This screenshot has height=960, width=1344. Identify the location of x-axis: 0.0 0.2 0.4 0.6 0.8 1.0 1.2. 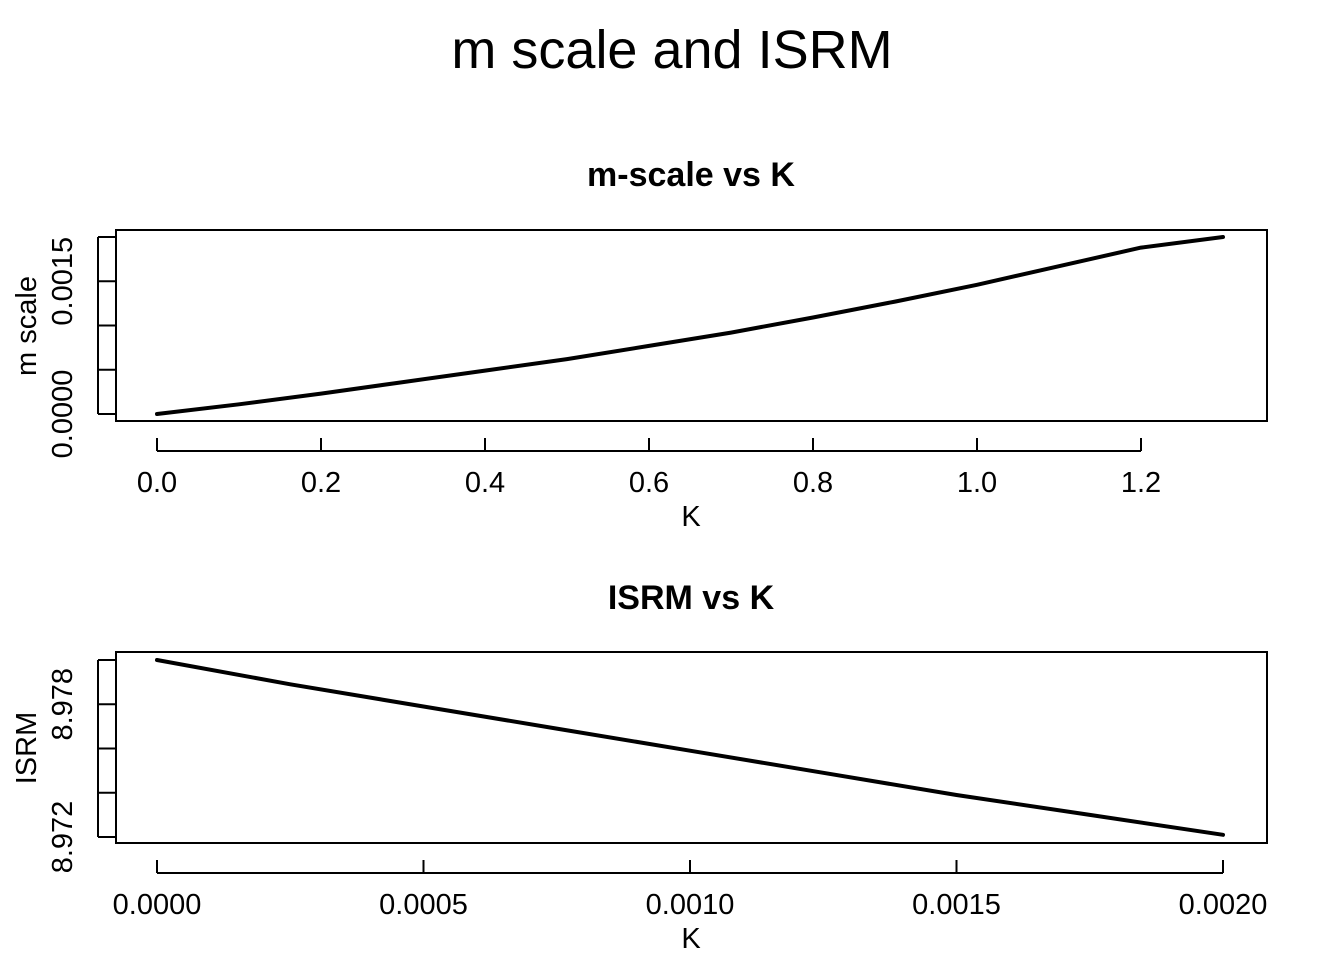
(649, 468).